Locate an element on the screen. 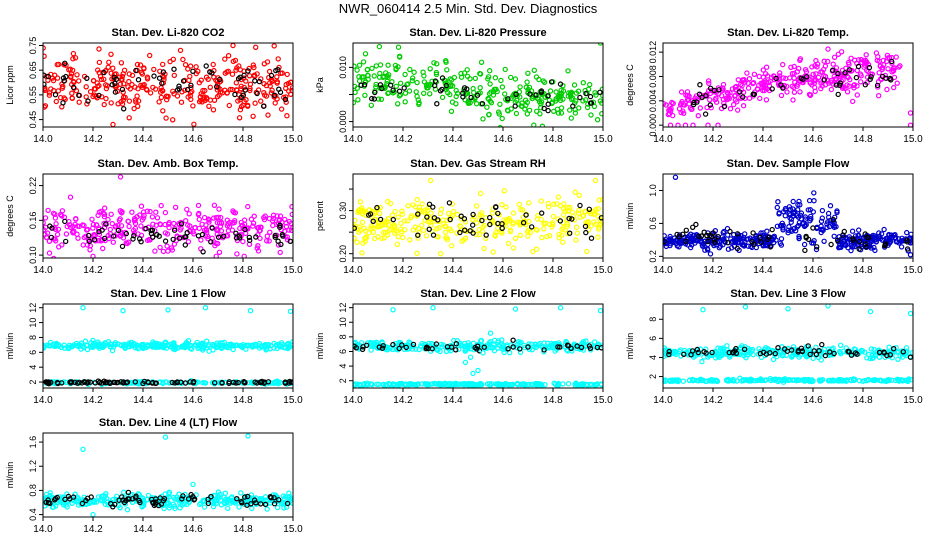  y-axis-label: Licor ppm is located at coordinates (10, 85).